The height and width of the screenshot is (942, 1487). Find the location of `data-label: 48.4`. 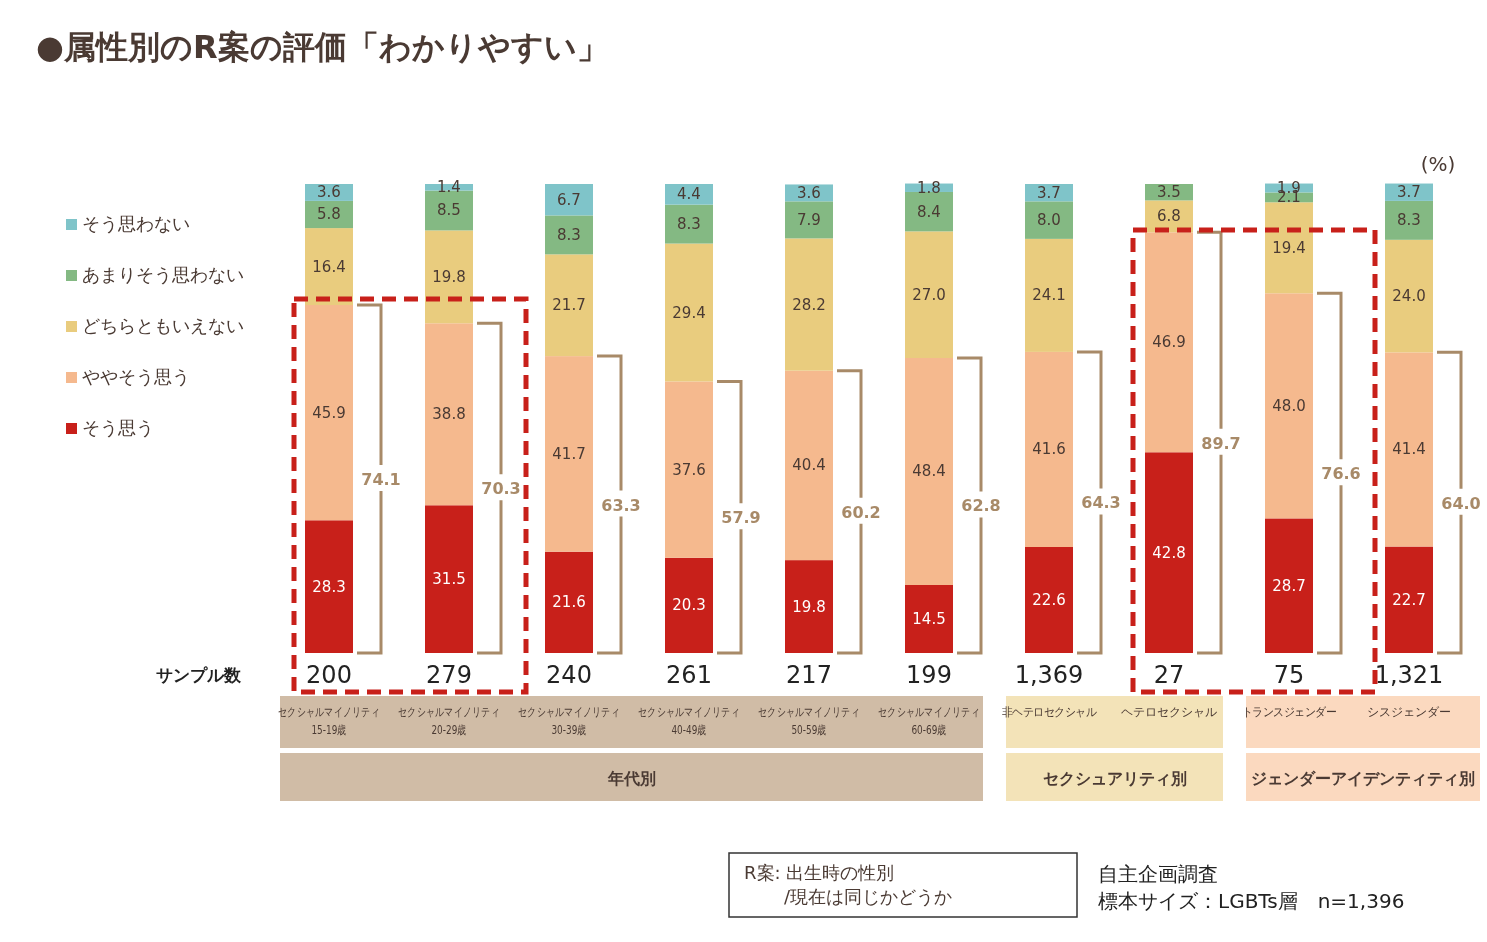

data-label: 48.4 is located at coordinates (929, 471).